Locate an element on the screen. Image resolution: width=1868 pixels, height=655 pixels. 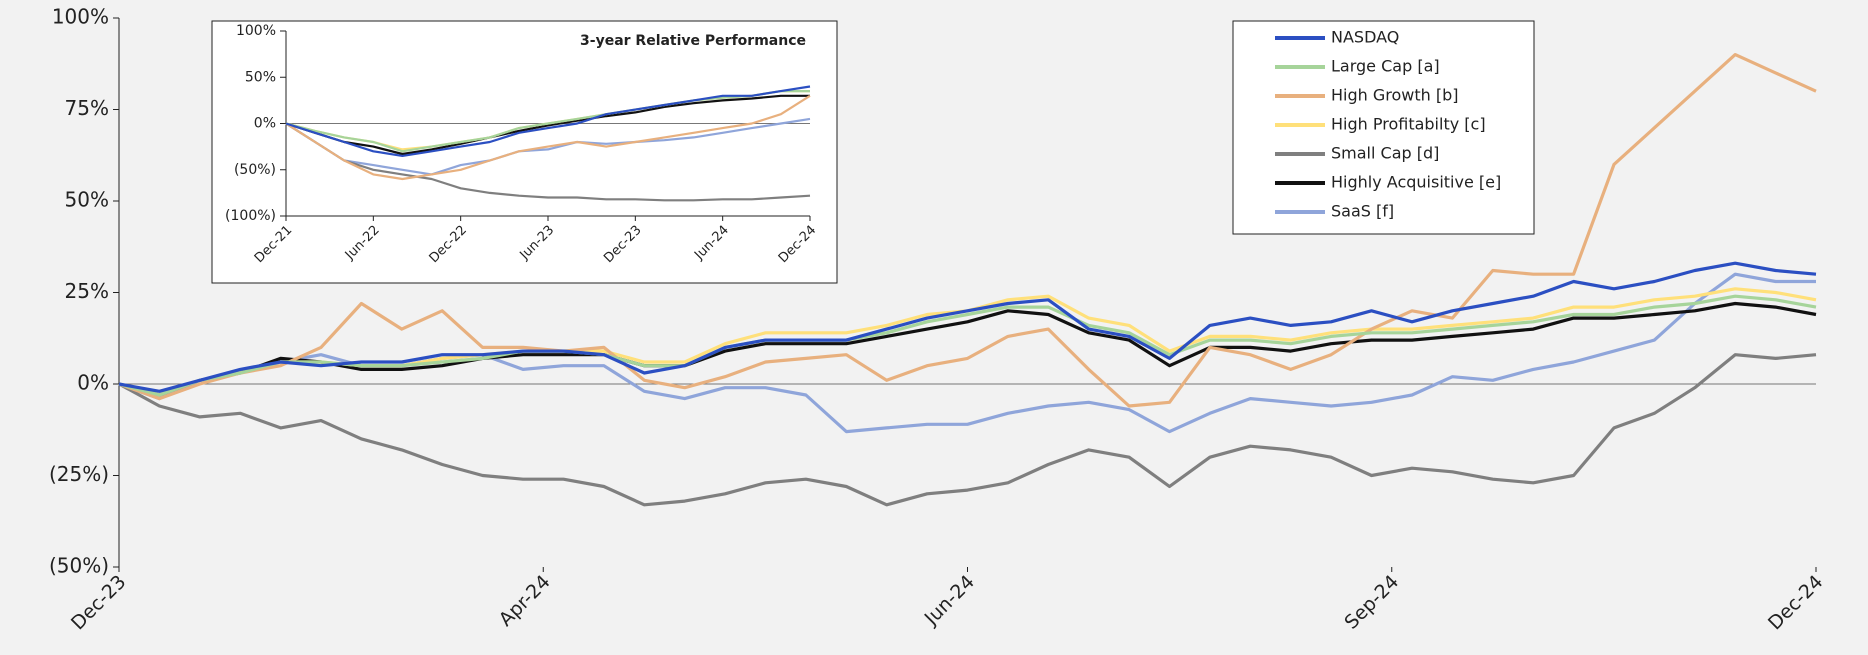
legend-label: Large Cap [a] is located at coordinates (1385, 66).